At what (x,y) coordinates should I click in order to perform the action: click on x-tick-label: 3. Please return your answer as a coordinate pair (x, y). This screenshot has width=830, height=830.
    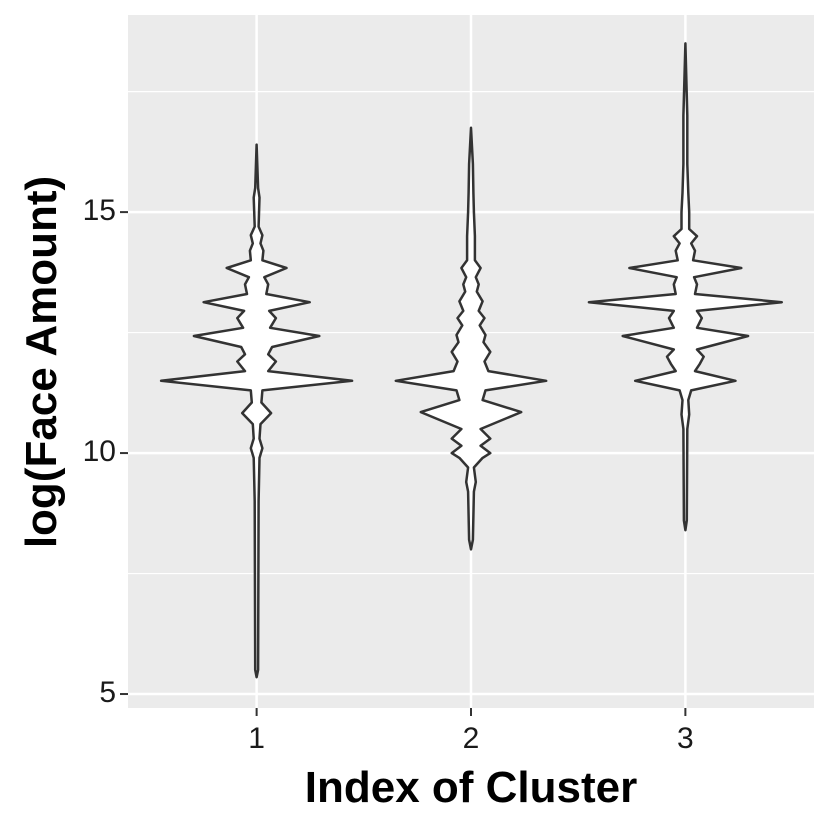
    Looking at the image, I should click on (685, 738).